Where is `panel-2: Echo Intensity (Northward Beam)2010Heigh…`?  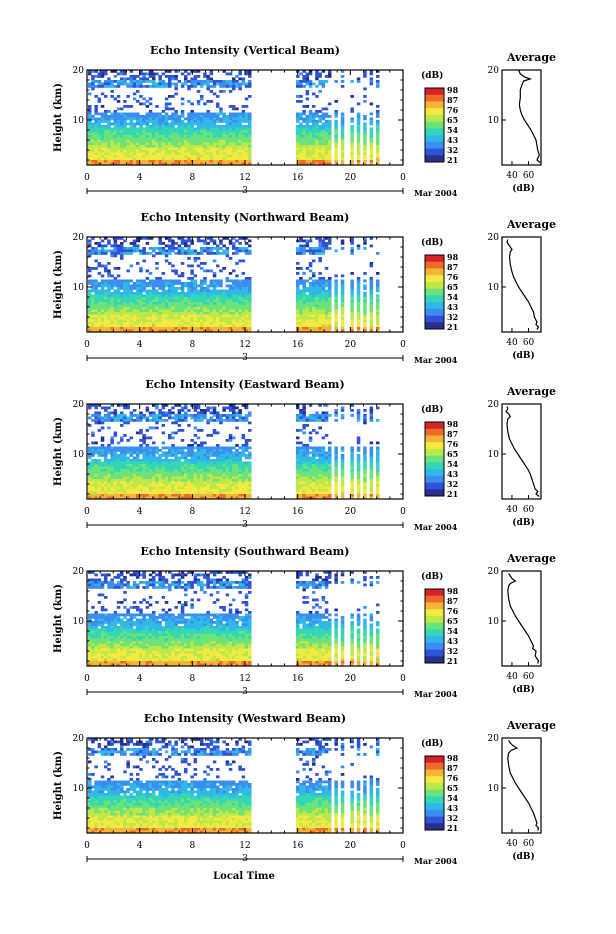
panel-2: Echo Intensity (Northward Beam)2010Heigh… is located at coordinates (304, 288).